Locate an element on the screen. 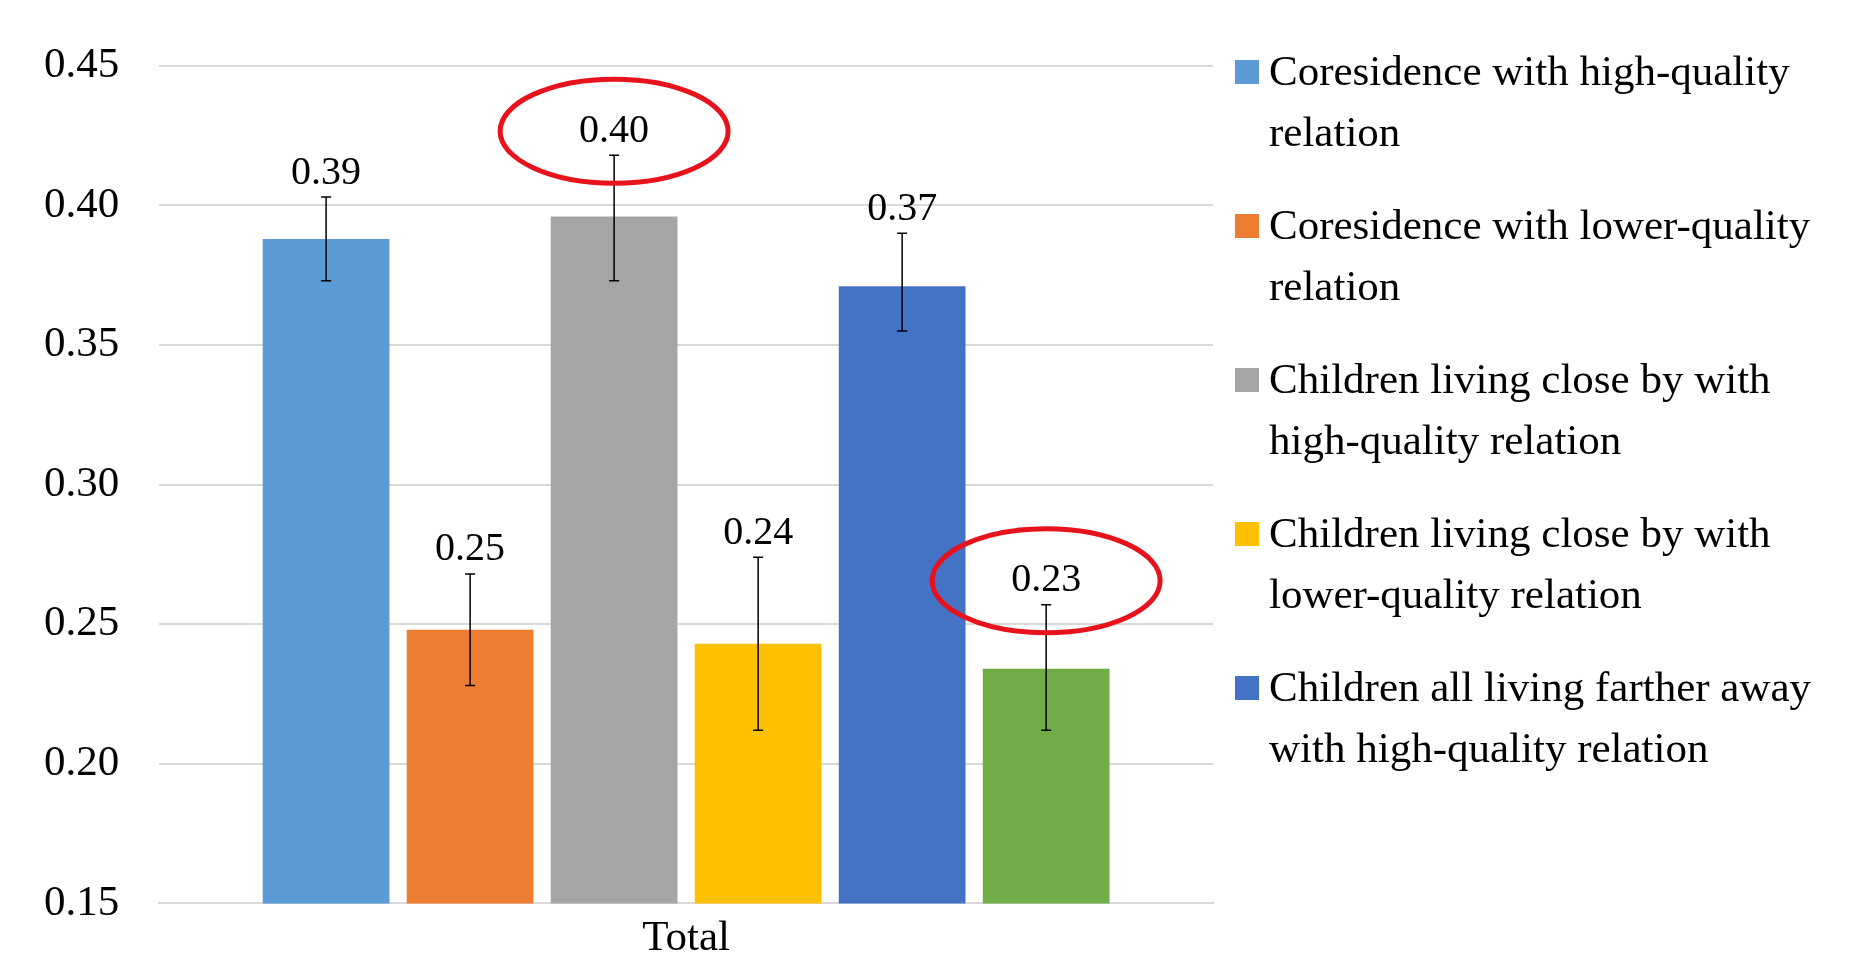 Image resolution: width=1856 pixels, height=979 pixels. y-tick-label: 0.15 is located at coordinates (82, 900).